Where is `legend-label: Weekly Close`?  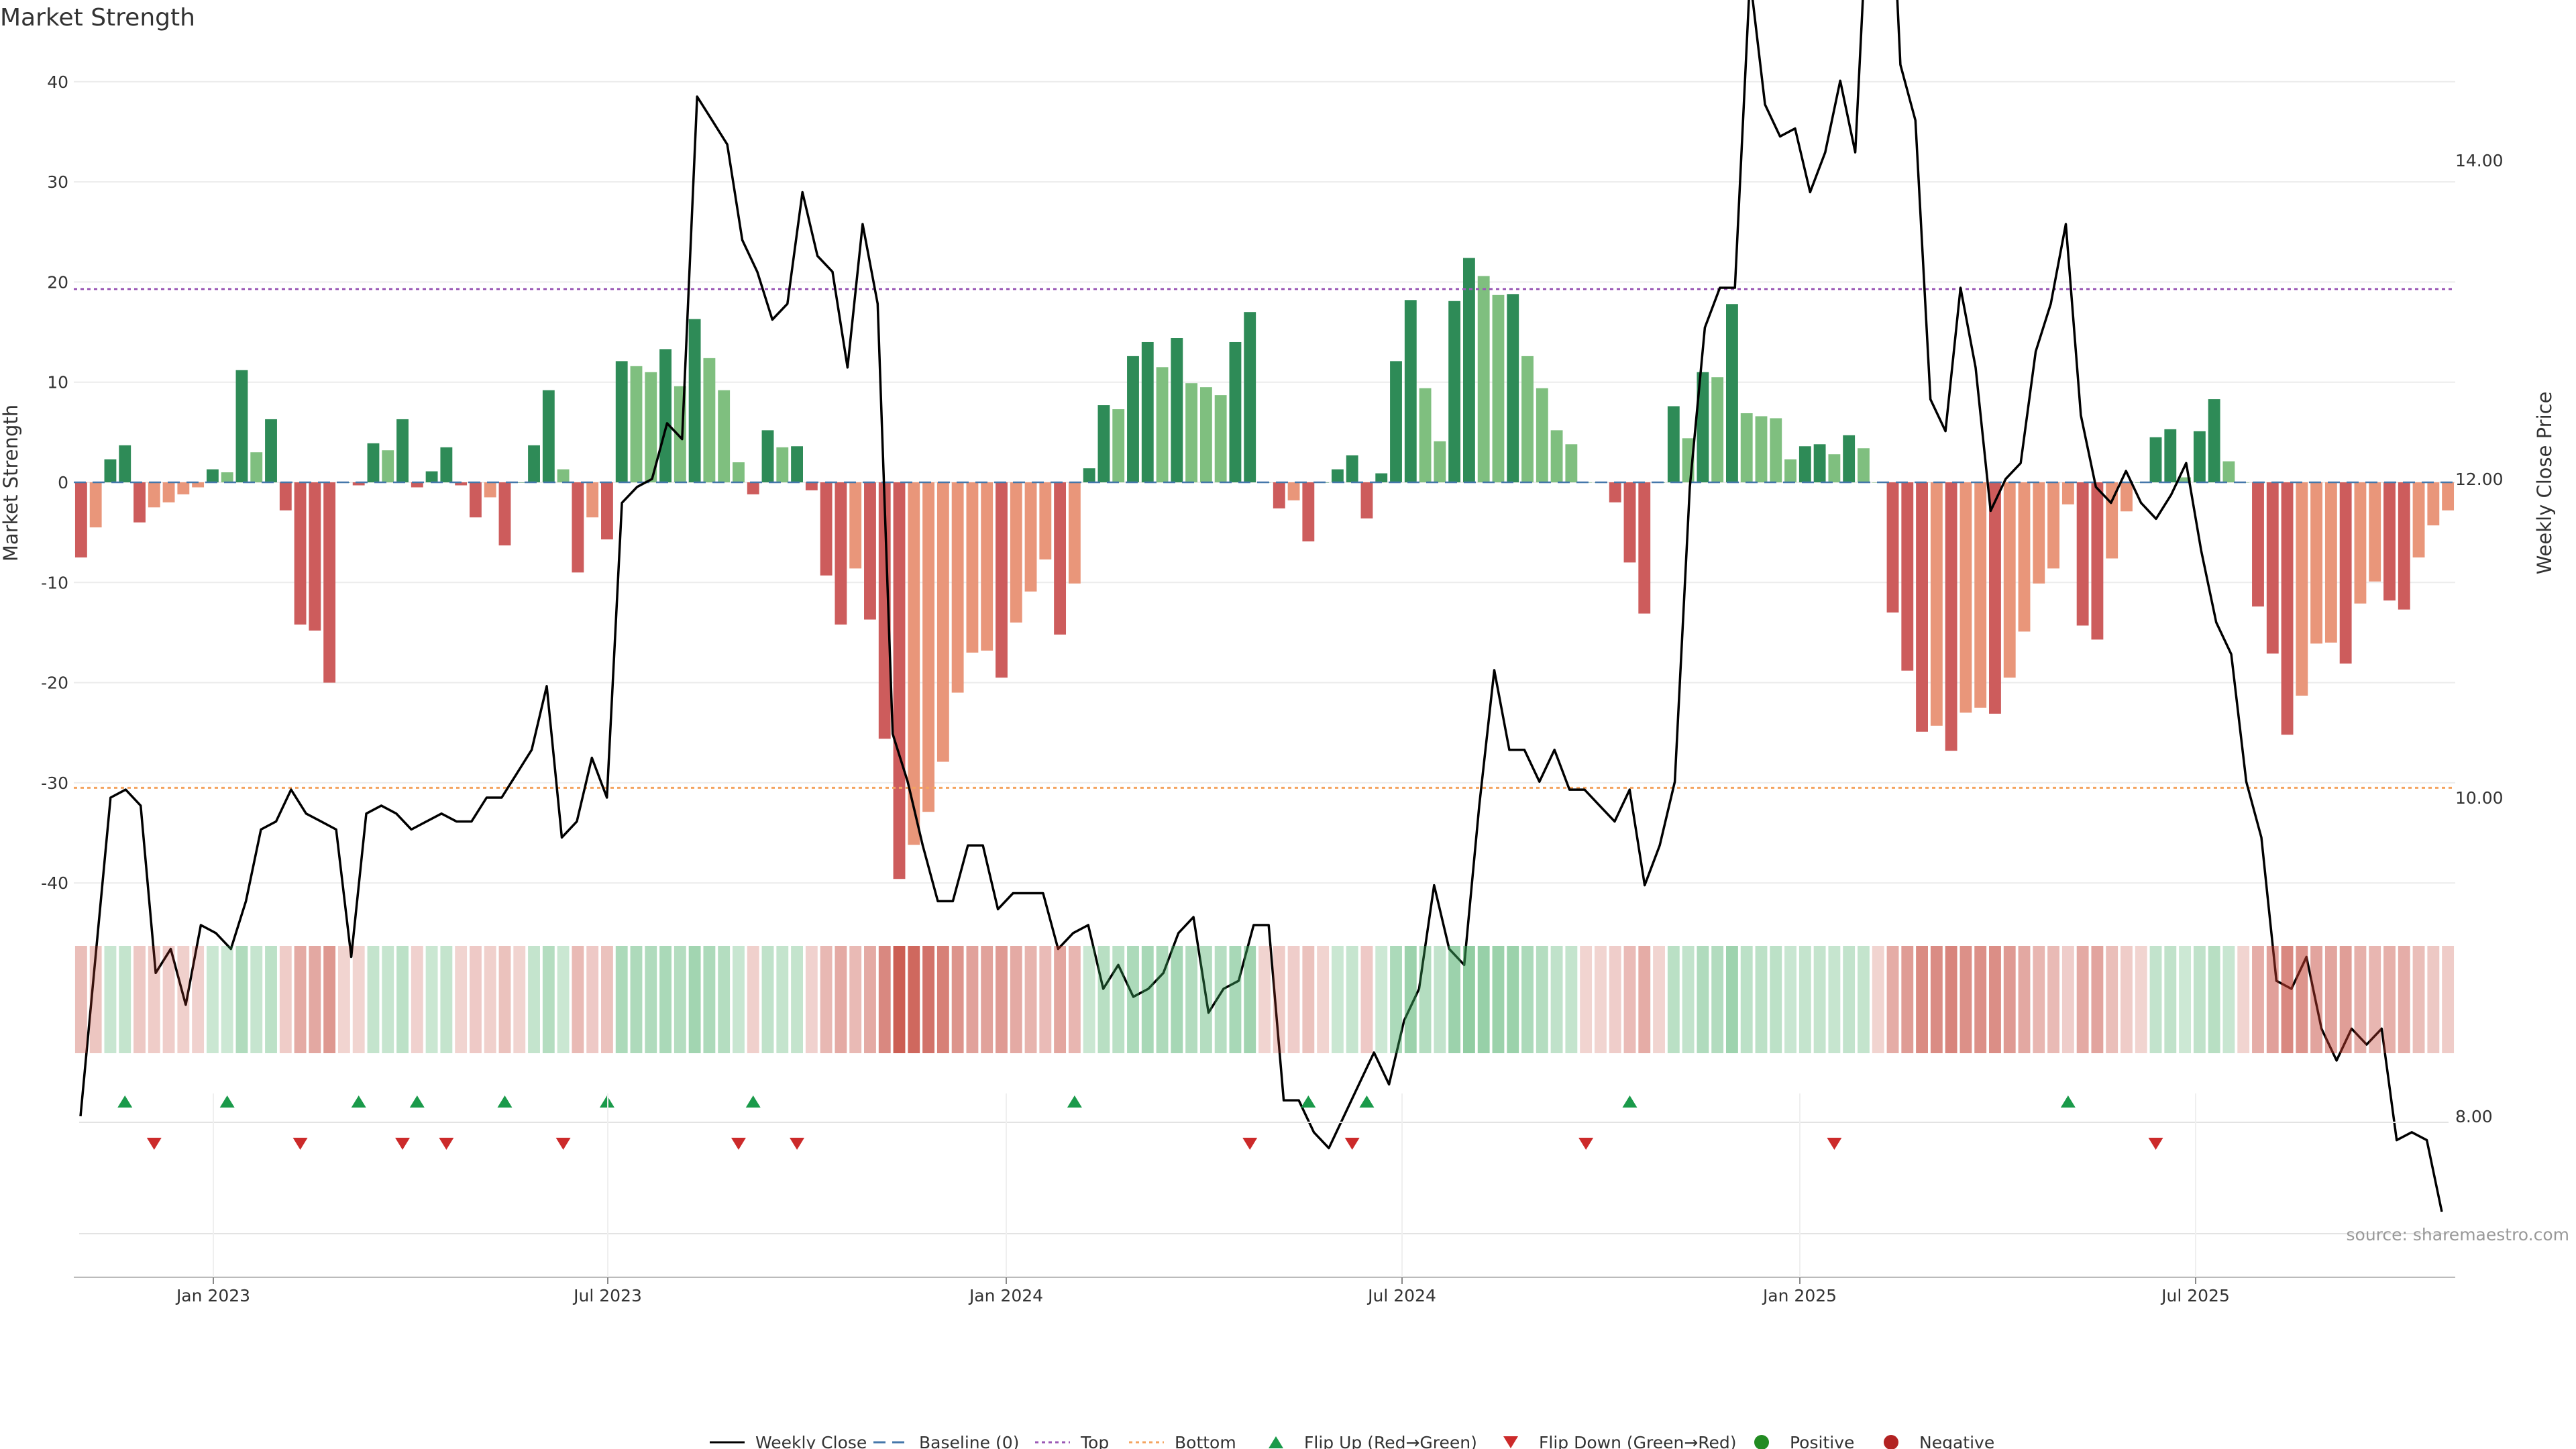
legend-label: Weekly Close is located at coordinates (811, 1441).